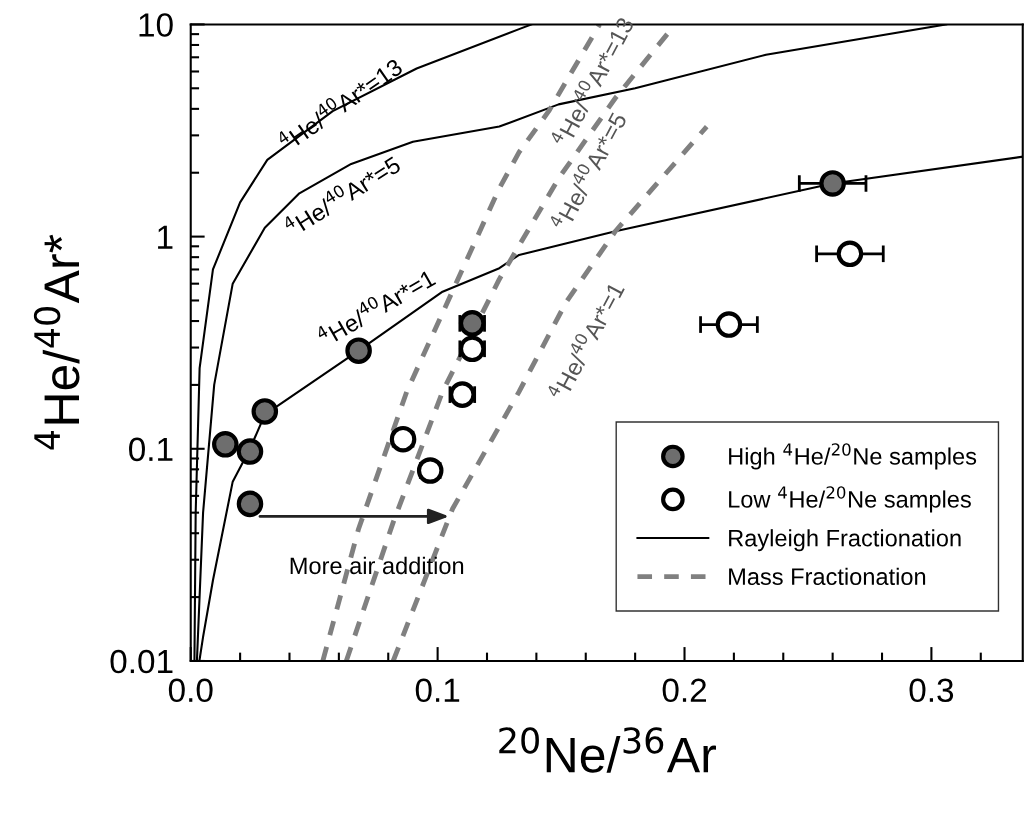 Image resolution: width=1031 pixels, height=814 pixels. What do you see at coordinates (151, 449) in the screenshot?
I see `y-tick-label: 0.1` at bounding box center [151, 449].